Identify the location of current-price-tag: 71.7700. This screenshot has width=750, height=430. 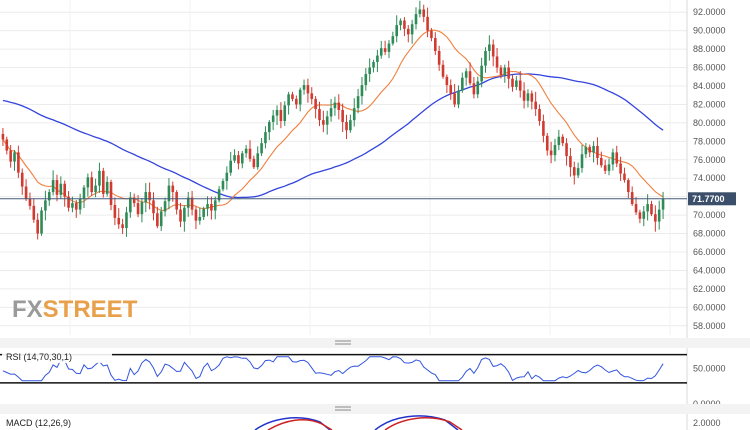
(712, 199).